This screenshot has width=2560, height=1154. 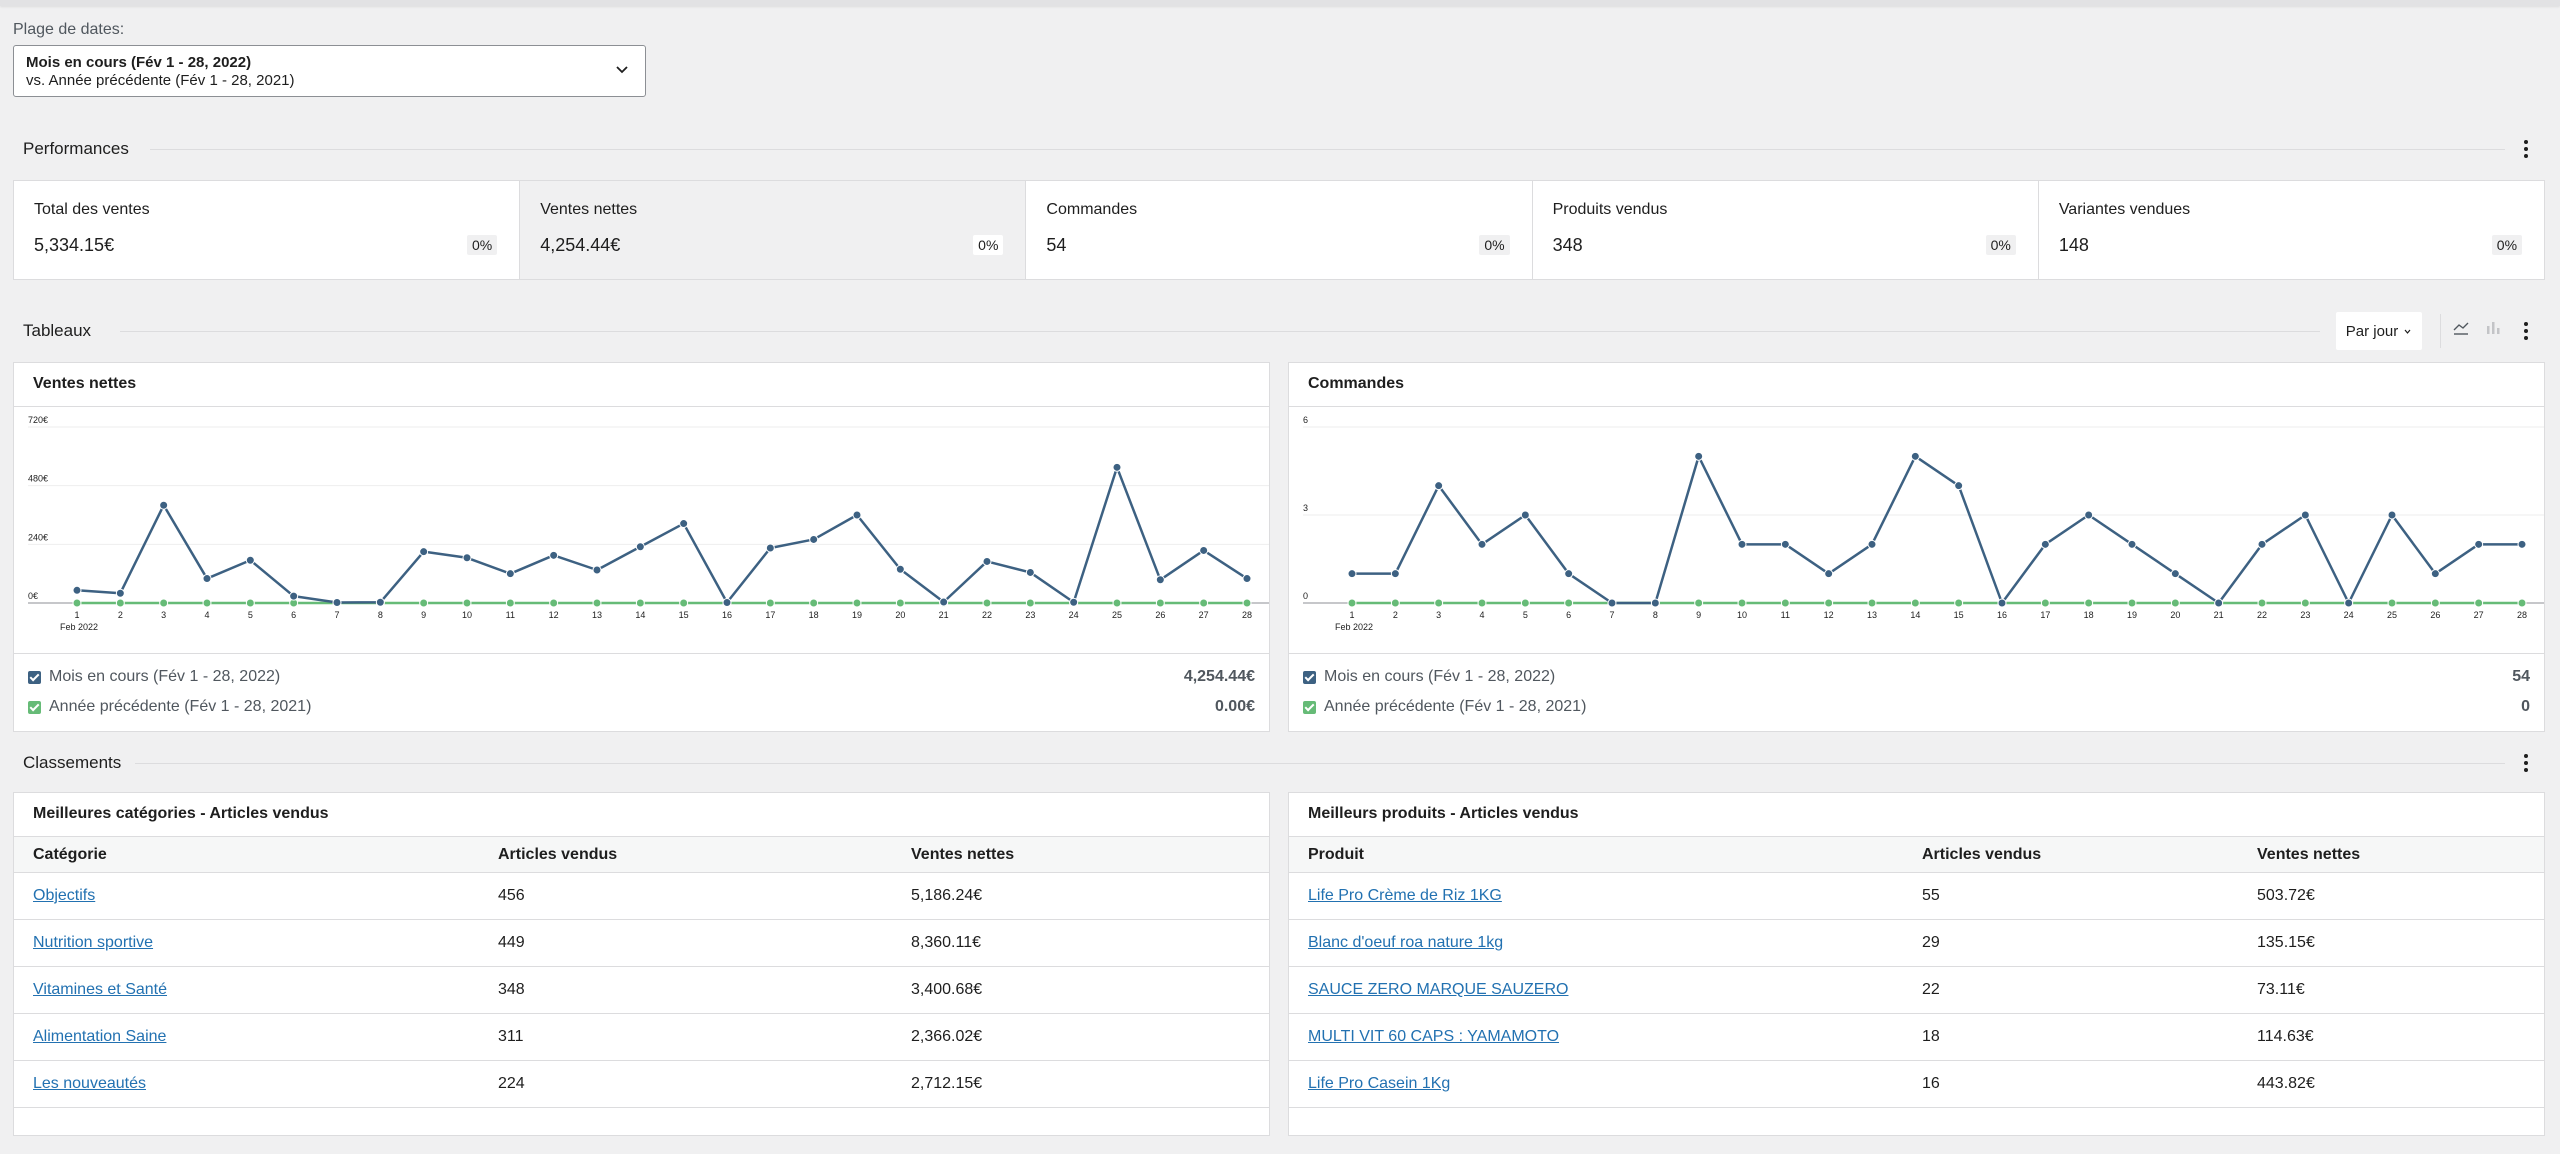 I want to click on legend-label: Année précédente (Fév 1 - 28, 2021), so click(x=180, y=706).